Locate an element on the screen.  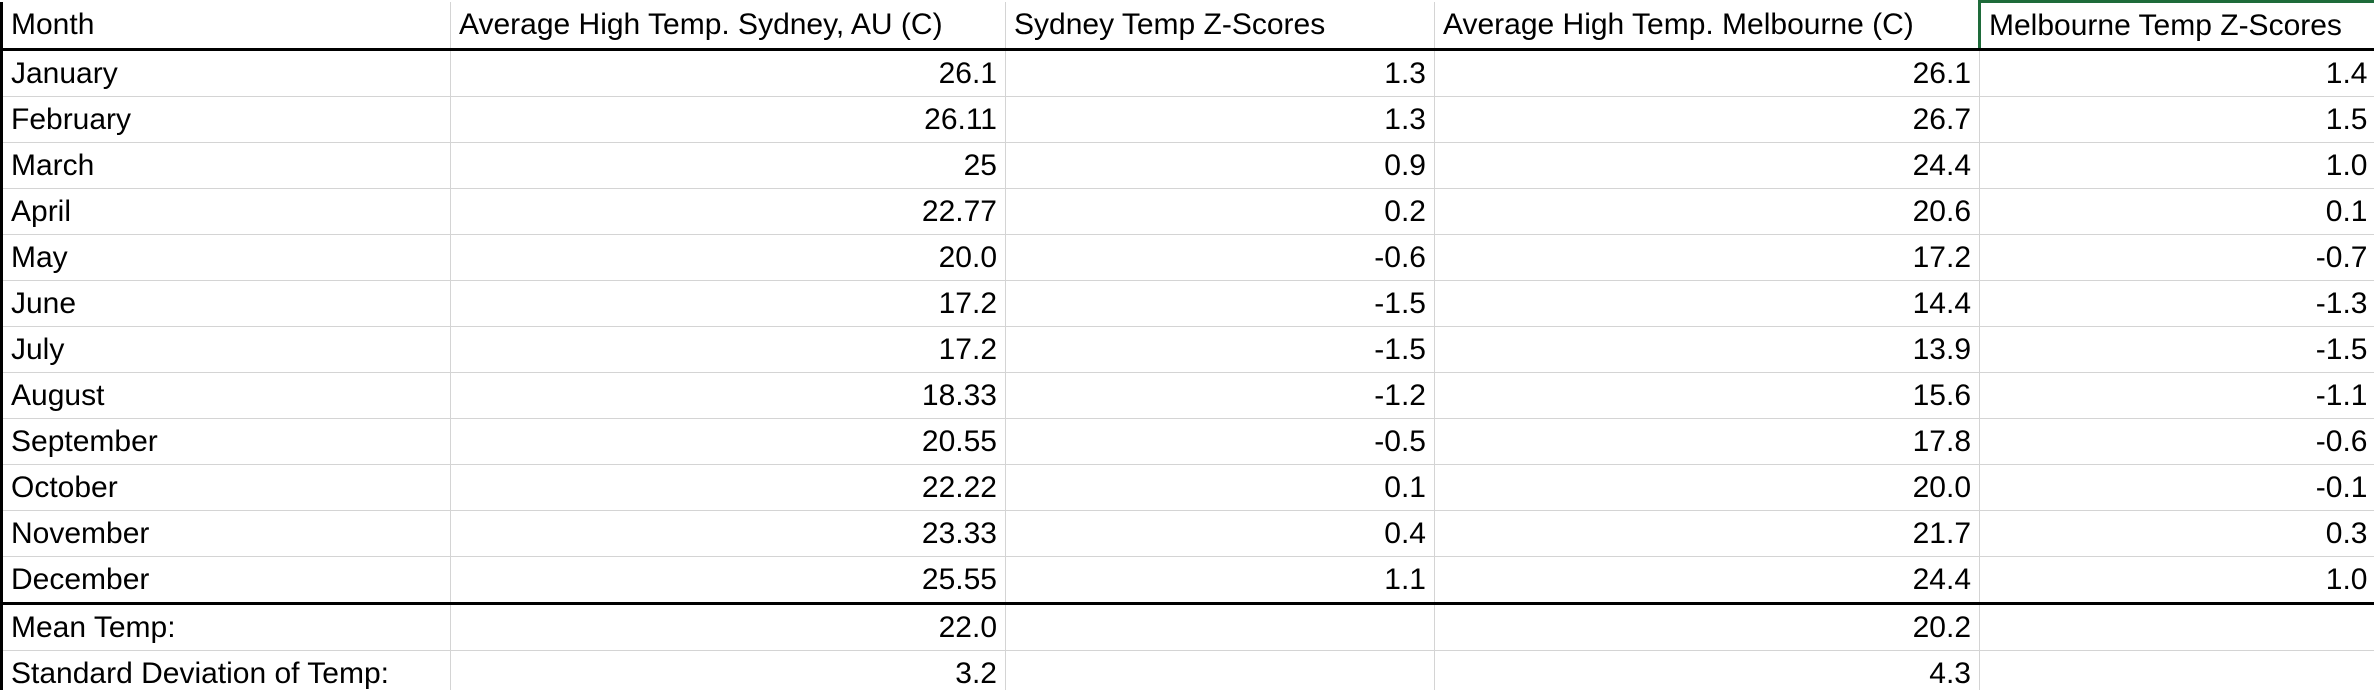
cell-month: December is located at coordinates (225, 580).